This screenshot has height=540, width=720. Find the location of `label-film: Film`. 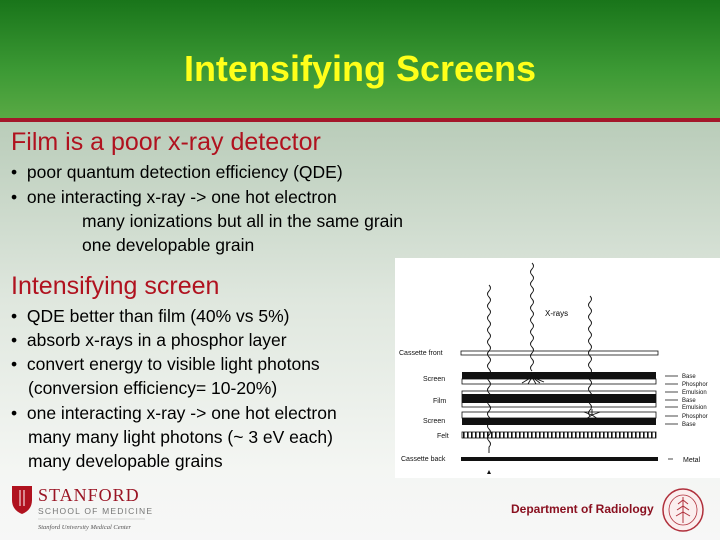

label-film: Film is located at coordinates (439, 401).